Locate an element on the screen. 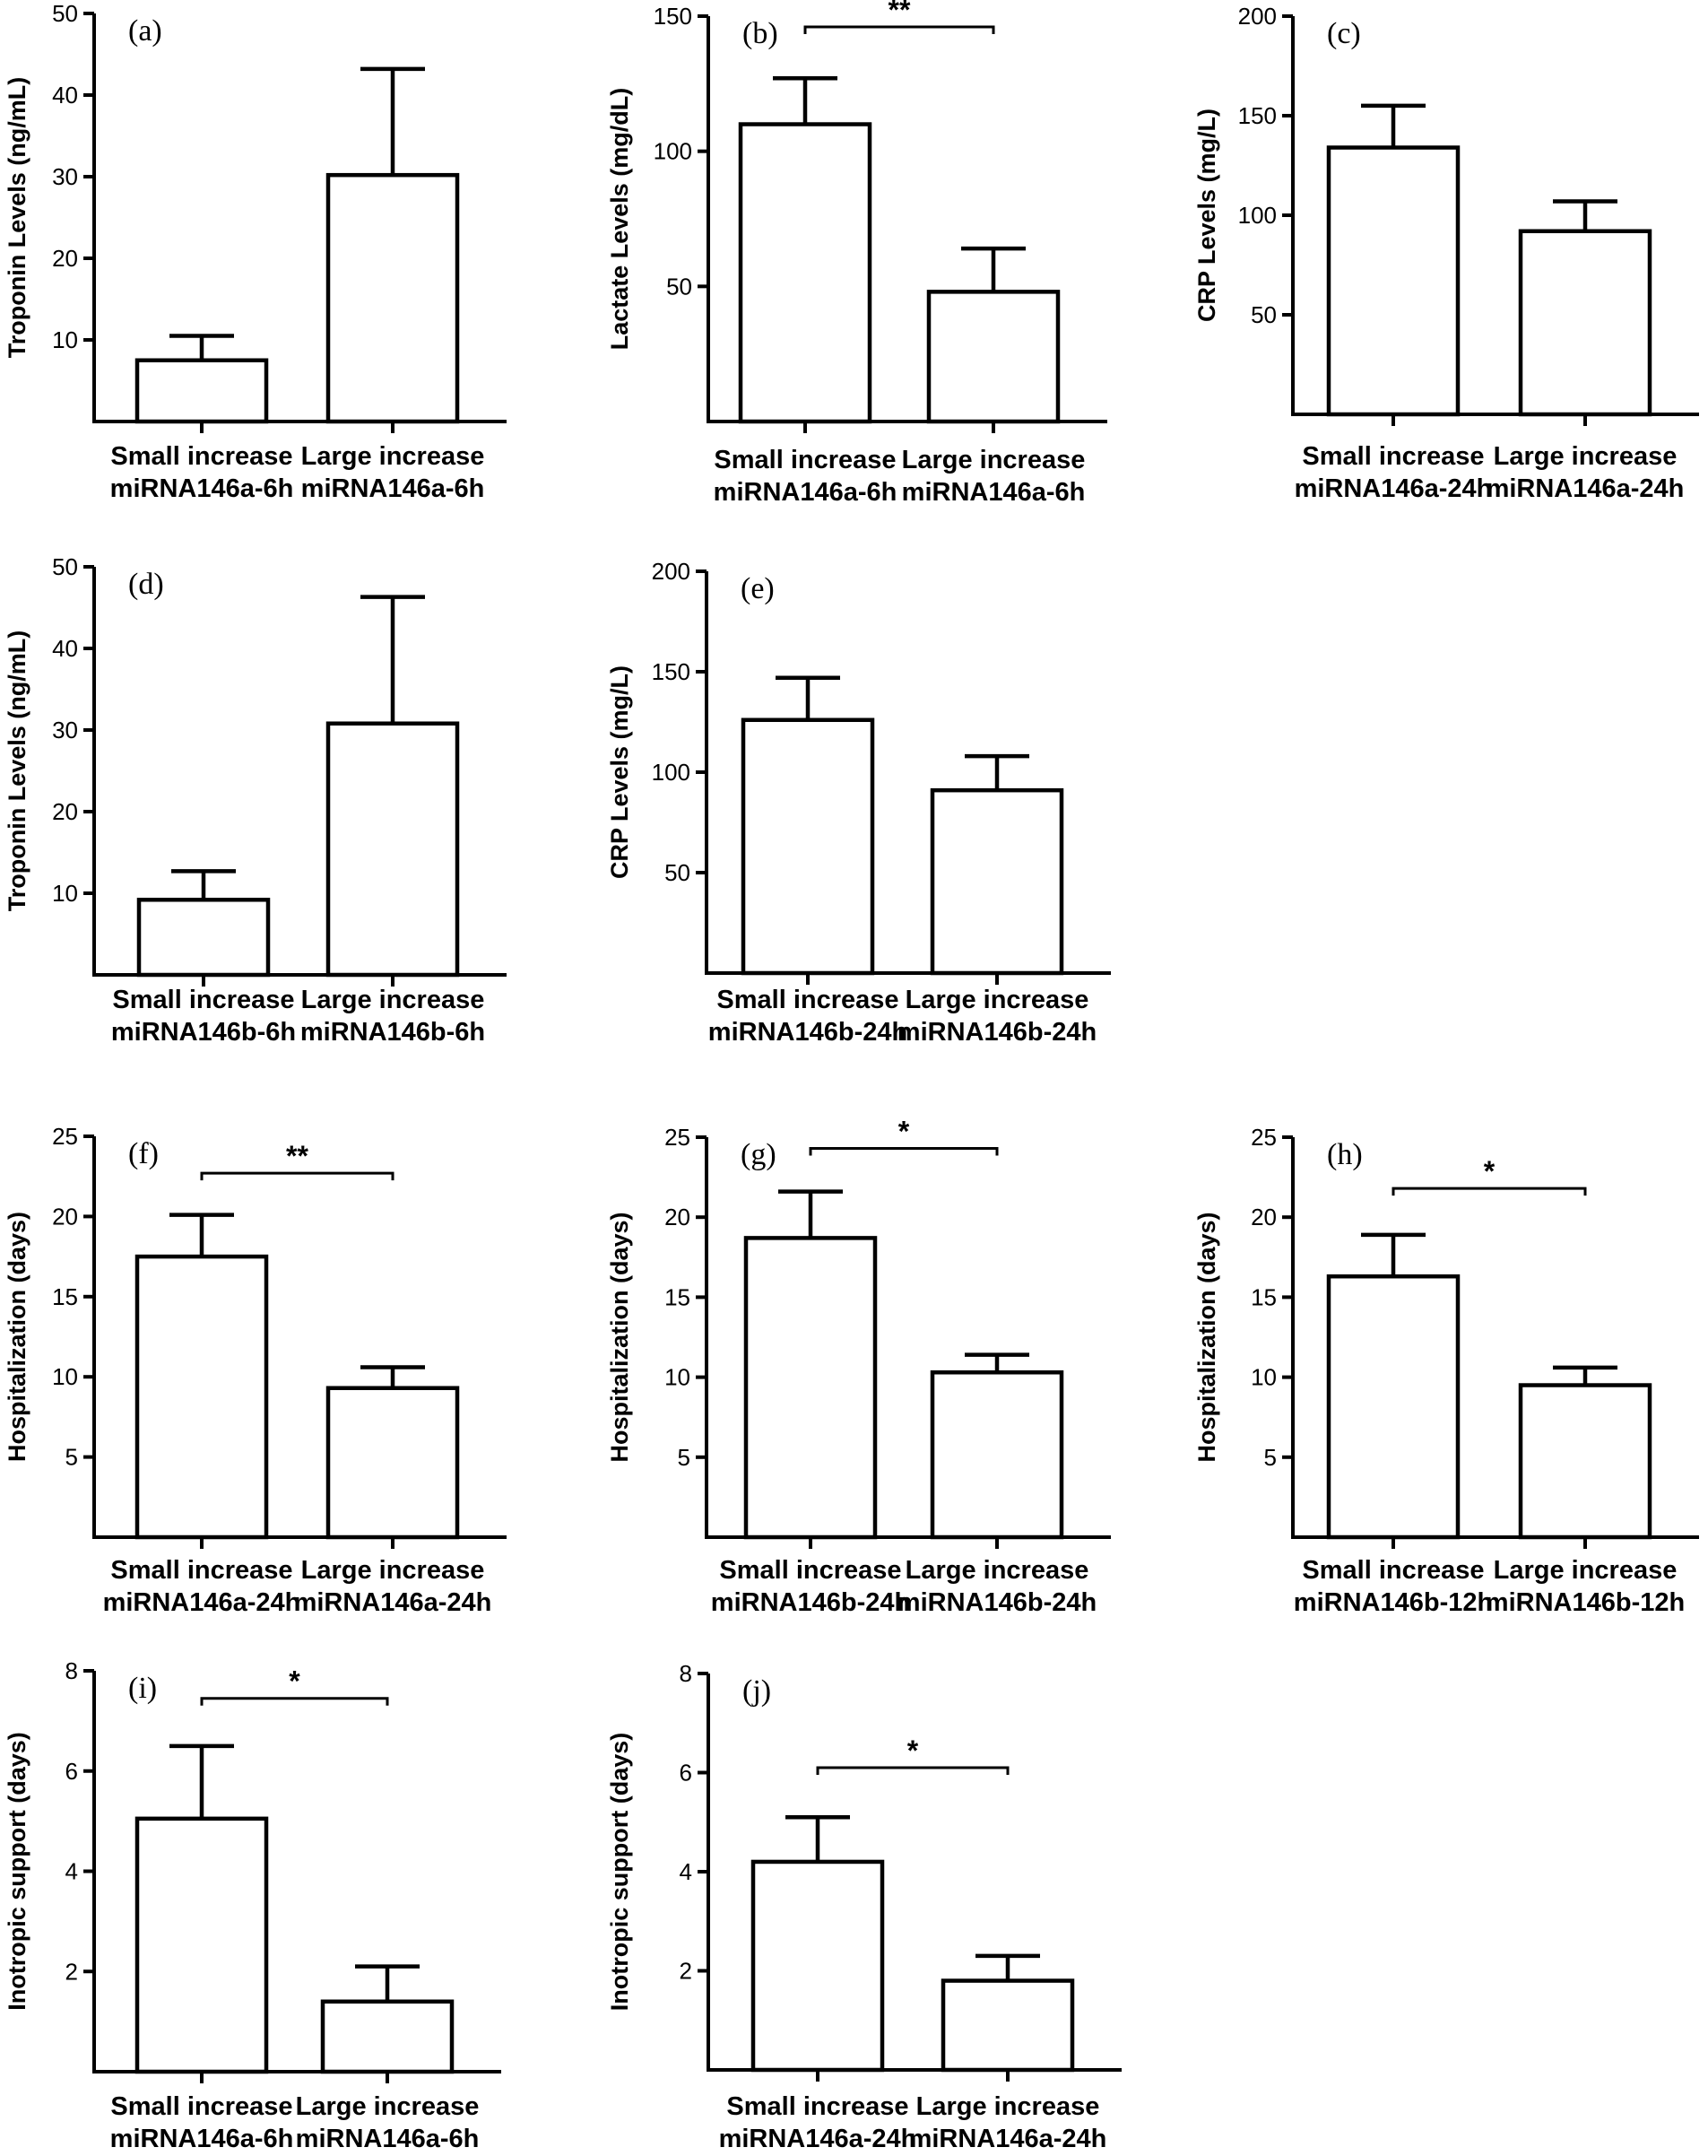 The image size is (1708, 2156). x-category-label: Small increase miRNA146b-24h is located at coordinates (807, 1016).